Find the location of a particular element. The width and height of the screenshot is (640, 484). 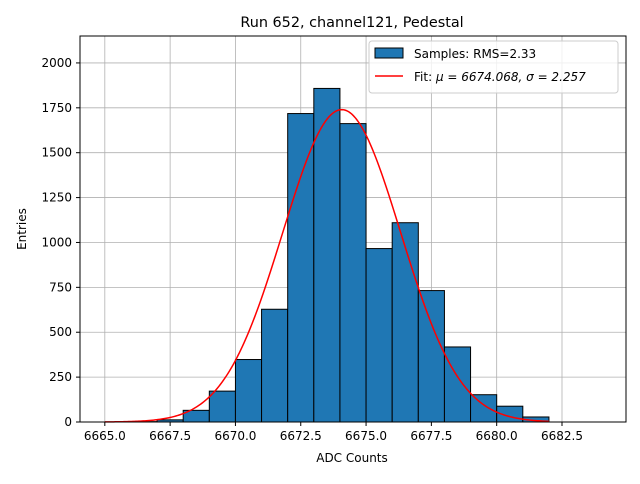

y-tick-label: 500 is located at coordinates (60, 332).